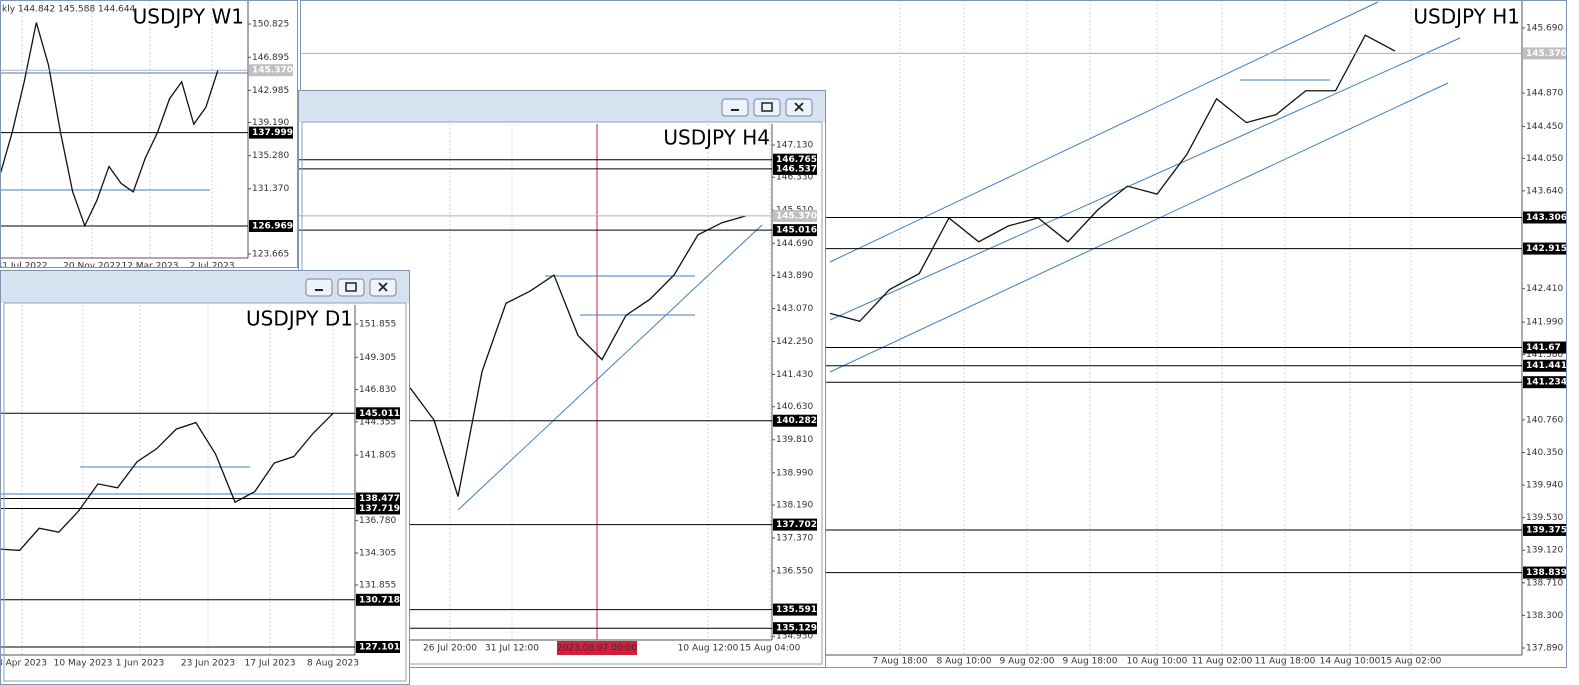  I want to click on time-label: 23 Jun 2023, so click(208, 664).